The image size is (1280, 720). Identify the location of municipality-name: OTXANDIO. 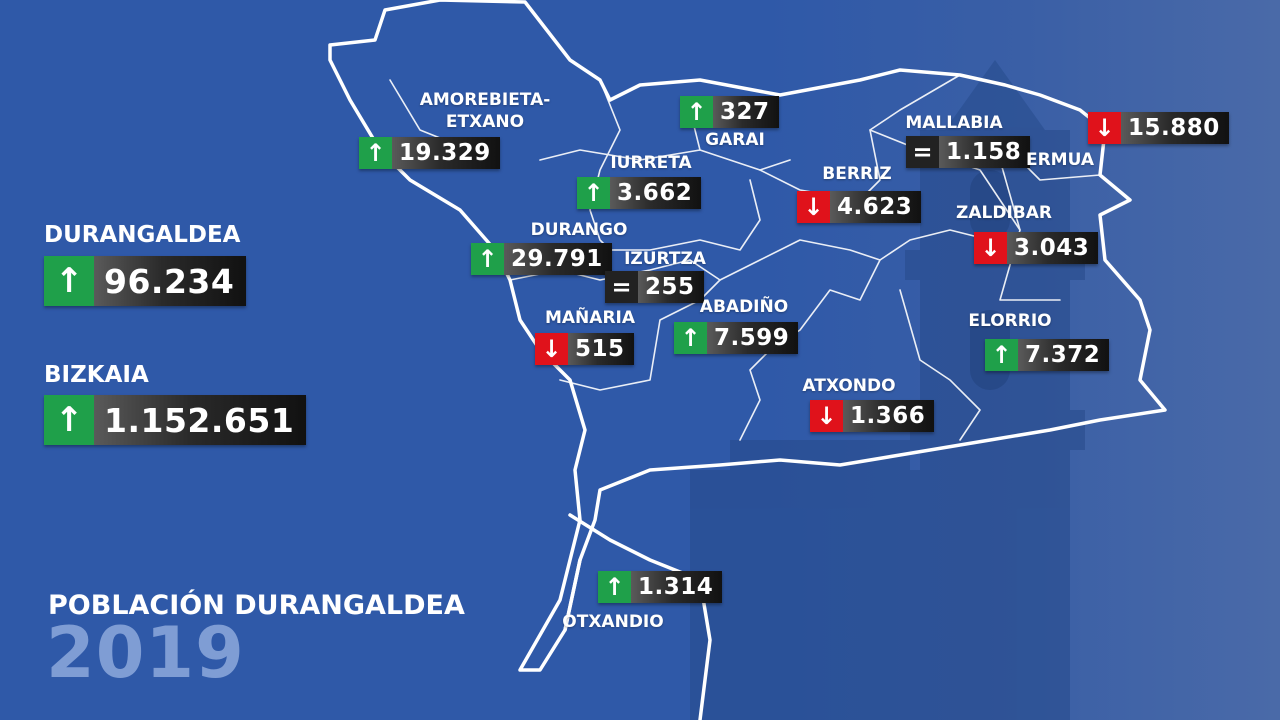
(613, 622).